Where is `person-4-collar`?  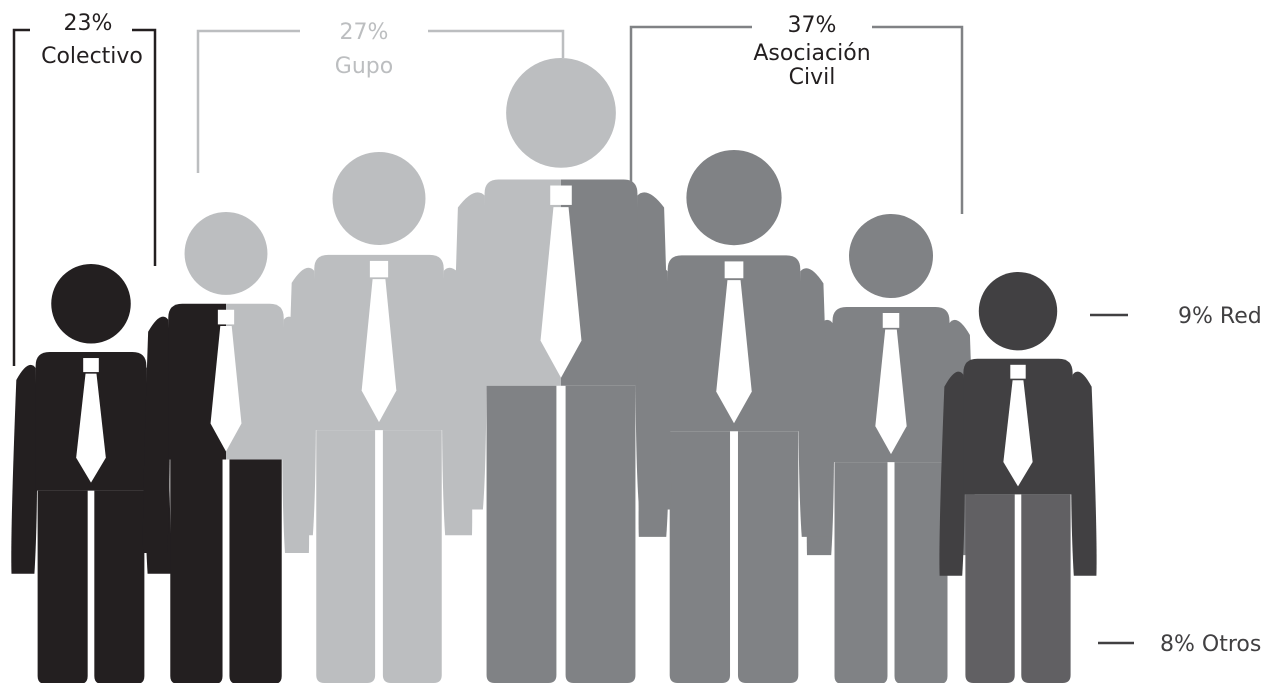
person-4-collar is located at coordinates (561, 195).